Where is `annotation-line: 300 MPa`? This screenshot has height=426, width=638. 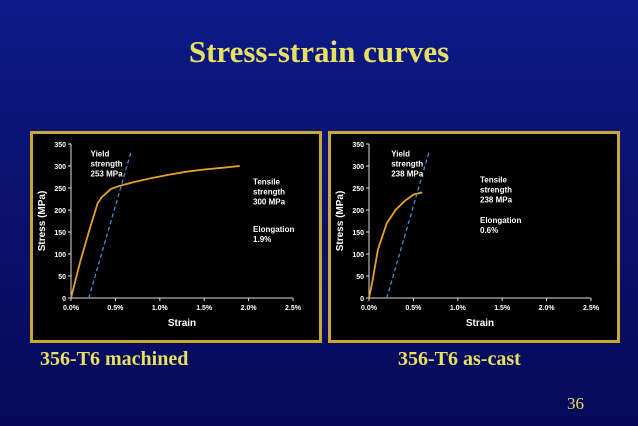 annotation-line: 300 MPa is located at coordinates (269, 201).